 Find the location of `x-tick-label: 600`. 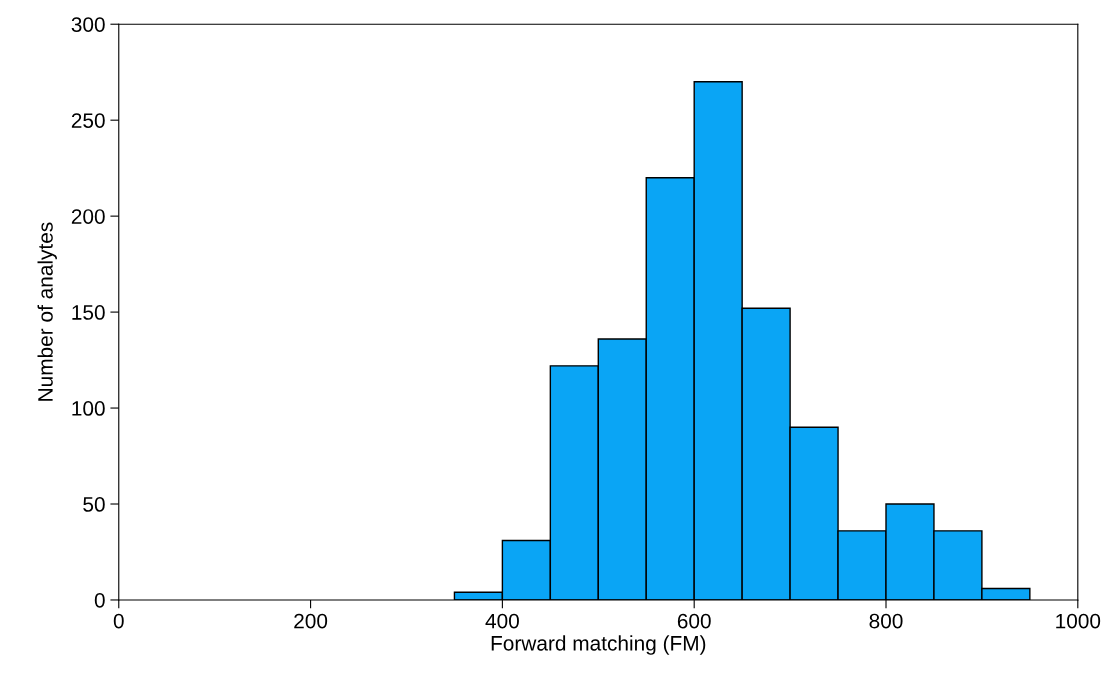

x-tick-label: 600 is located at coordinates (694, 621).